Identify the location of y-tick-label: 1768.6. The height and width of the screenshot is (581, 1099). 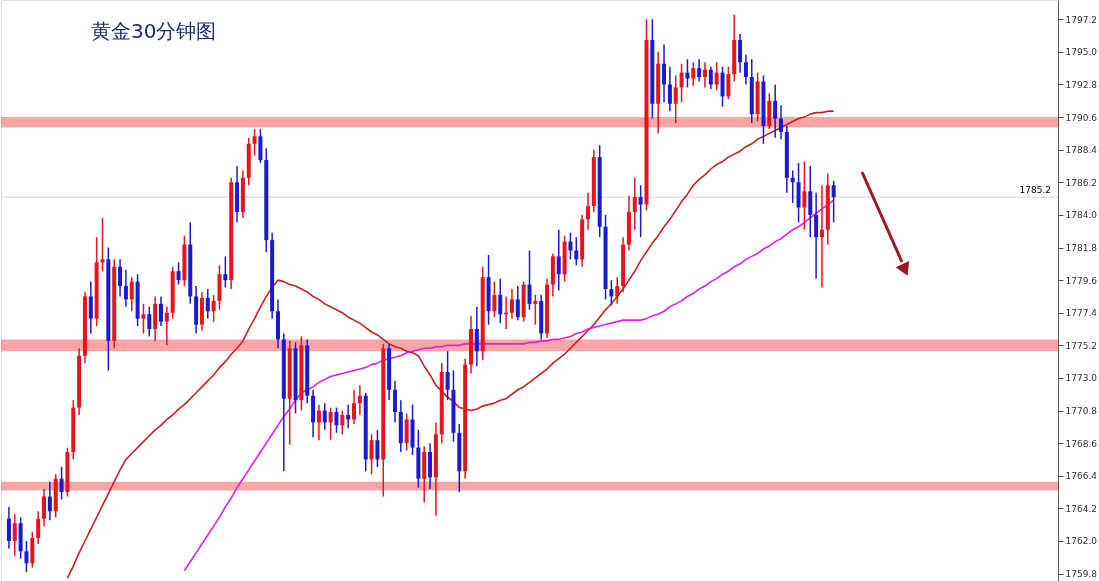
(1081, 443).